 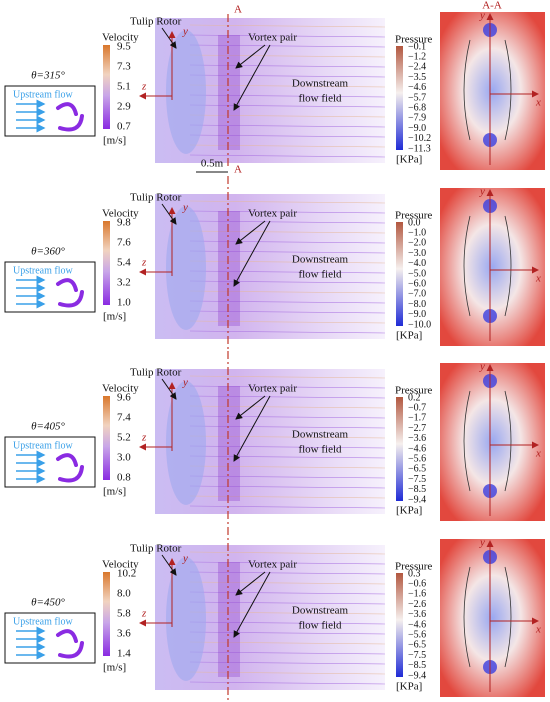 What do you see at coordinates (48, 427) in the screenshot?
I see `angle-label: θ=405°` at bounding box center [48, 427].